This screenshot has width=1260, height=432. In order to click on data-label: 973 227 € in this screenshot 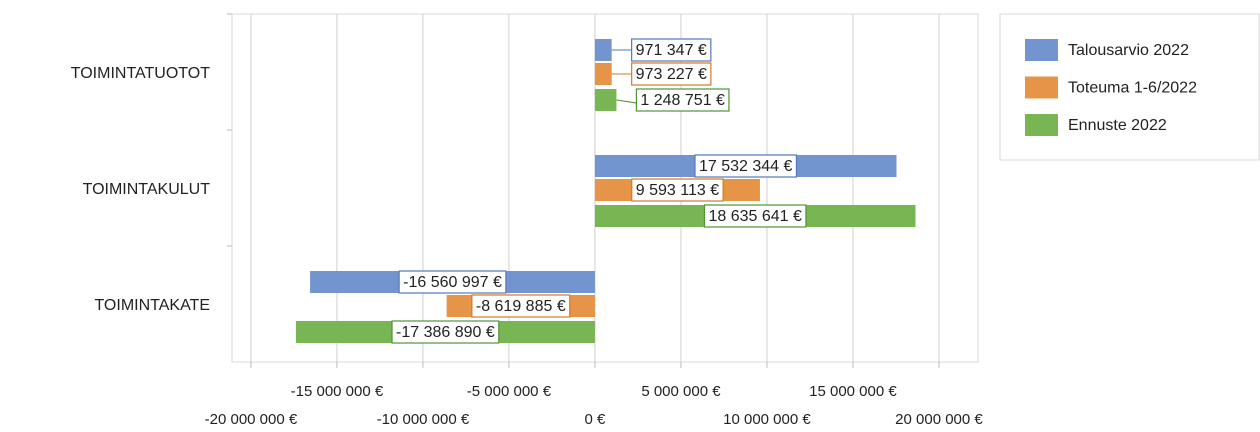, I will do `click(671, 74)`.